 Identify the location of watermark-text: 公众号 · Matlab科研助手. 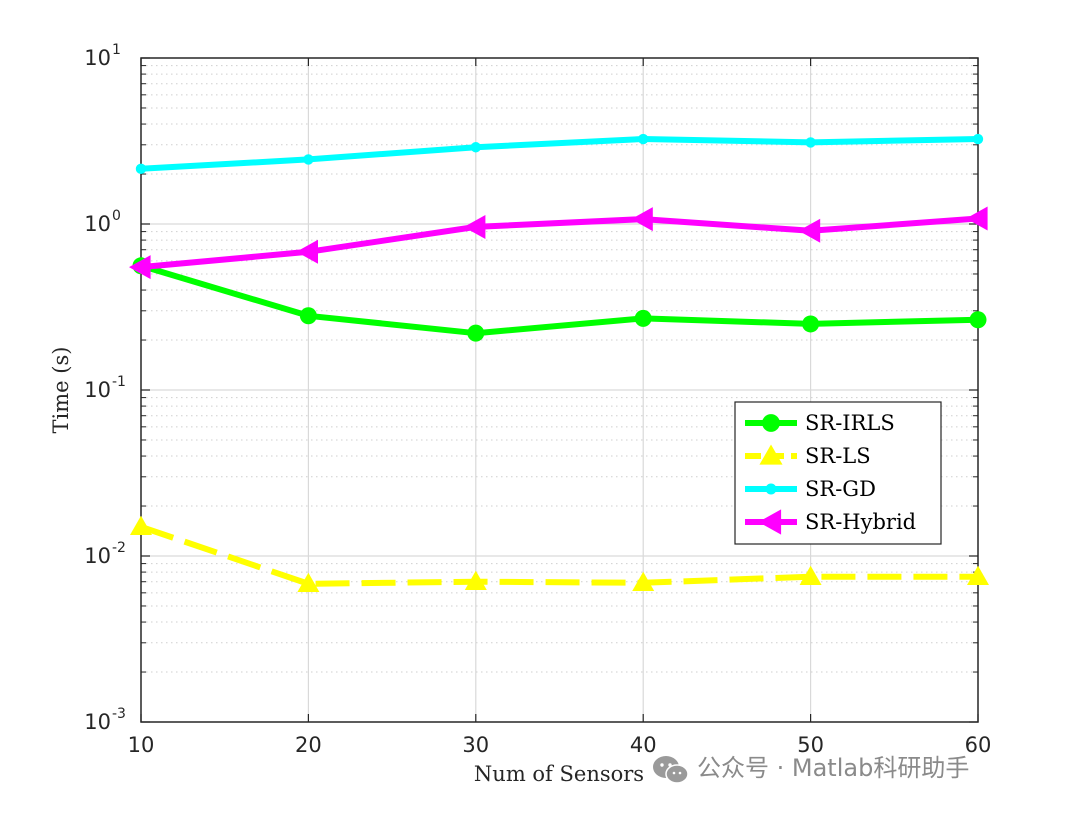
(833, 768).